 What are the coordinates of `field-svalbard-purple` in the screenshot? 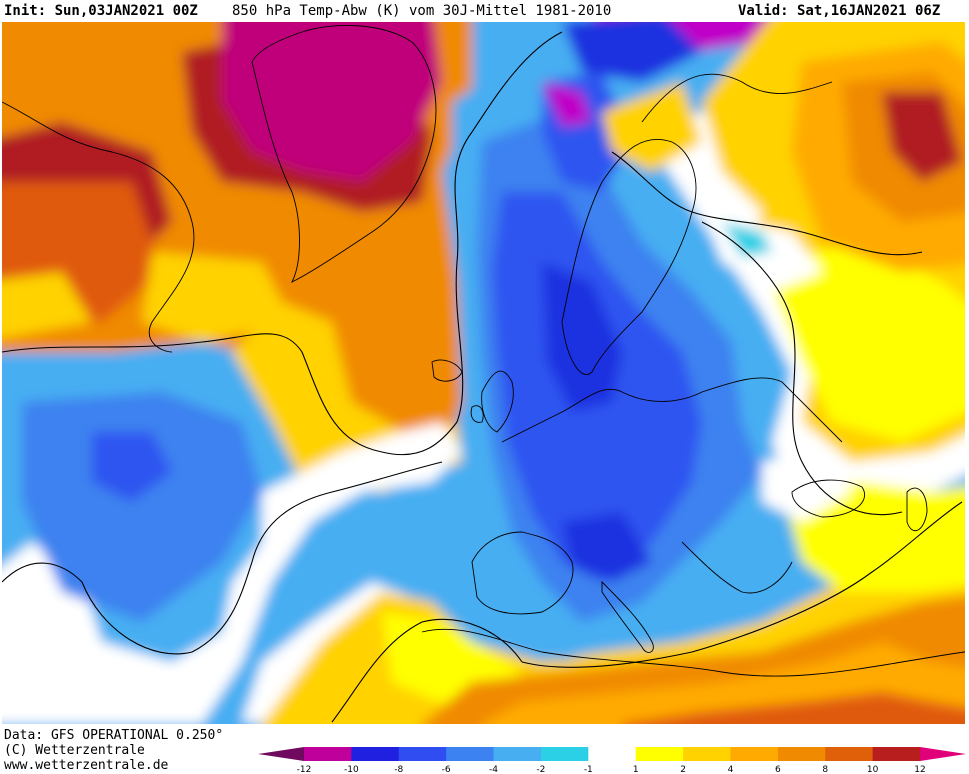 It's located at (567, 104).